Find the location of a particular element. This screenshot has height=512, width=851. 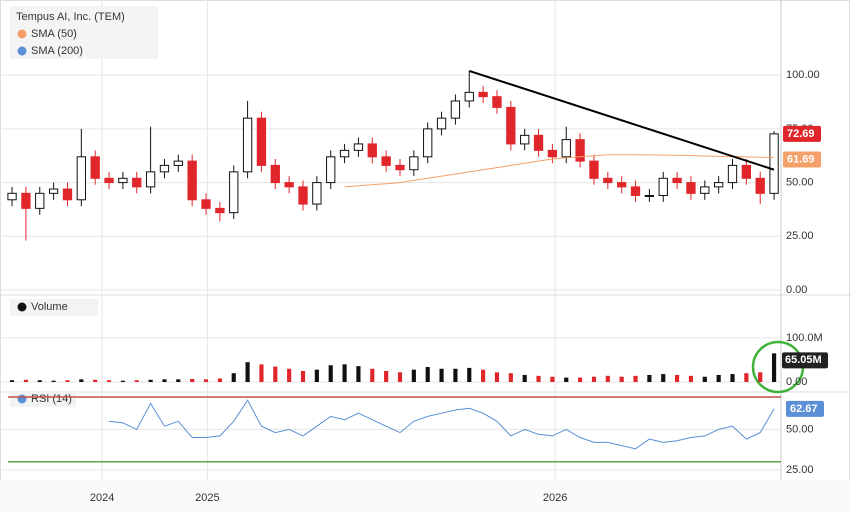

panel-title: Volume is located at coordinates (49, 307).